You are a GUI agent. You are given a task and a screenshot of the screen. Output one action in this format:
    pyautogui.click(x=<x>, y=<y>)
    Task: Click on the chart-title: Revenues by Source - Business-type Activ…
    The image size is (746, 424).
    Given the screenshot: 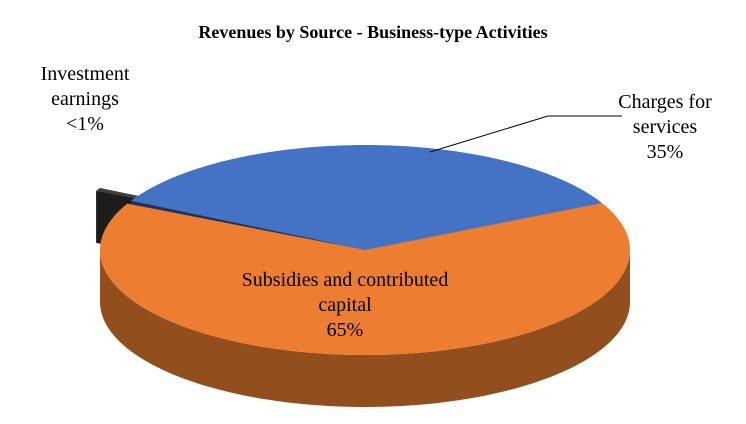 What is the action you would take?
    pyautogui.click(x=373, y=32)
    